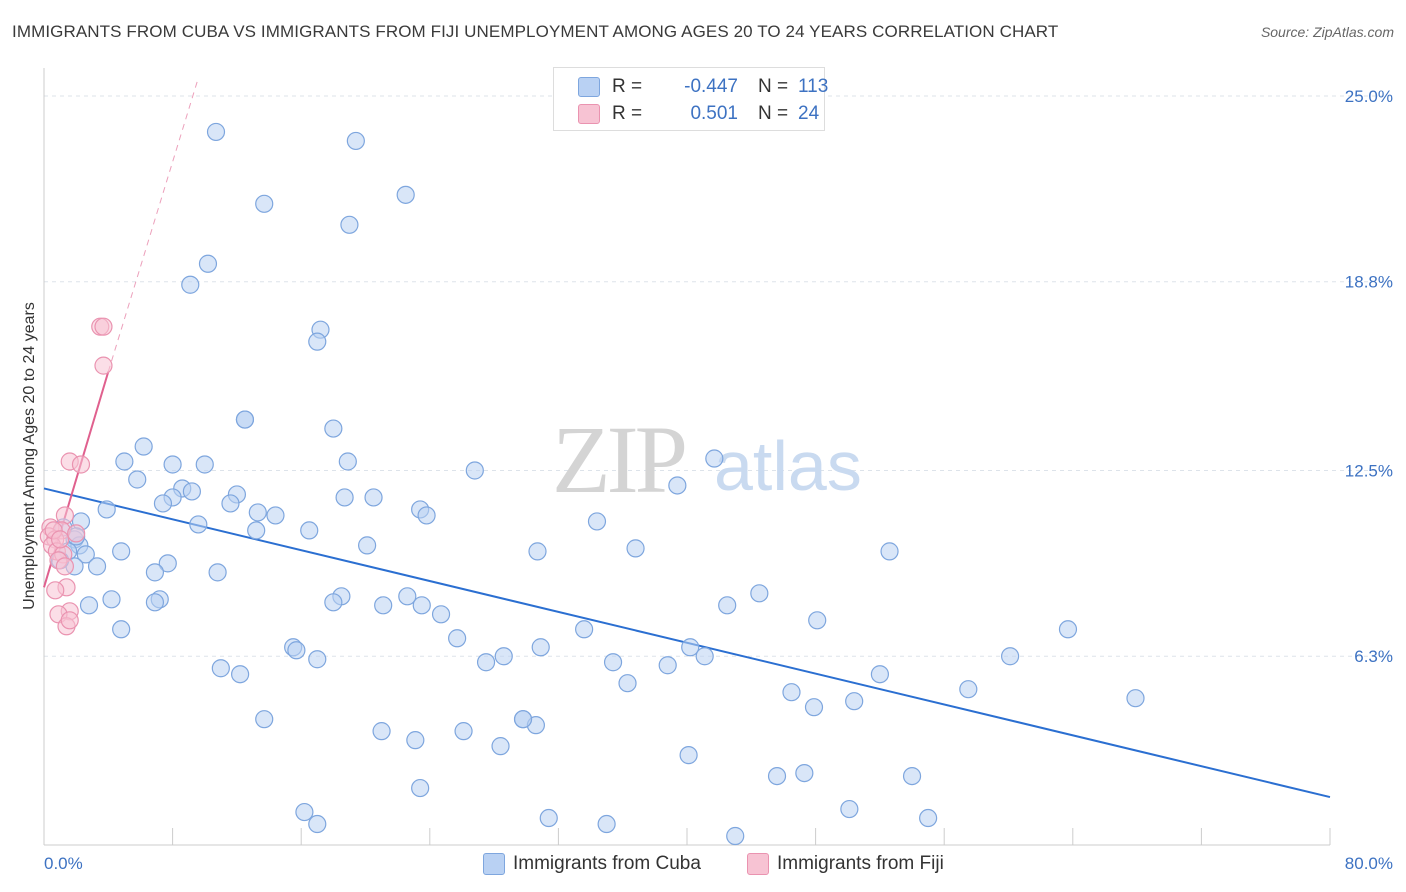  What do you see at coordinates (711, 86) in the screenshot?
I see `legend-r-value: -0.447` at bounding box center [711, 86].